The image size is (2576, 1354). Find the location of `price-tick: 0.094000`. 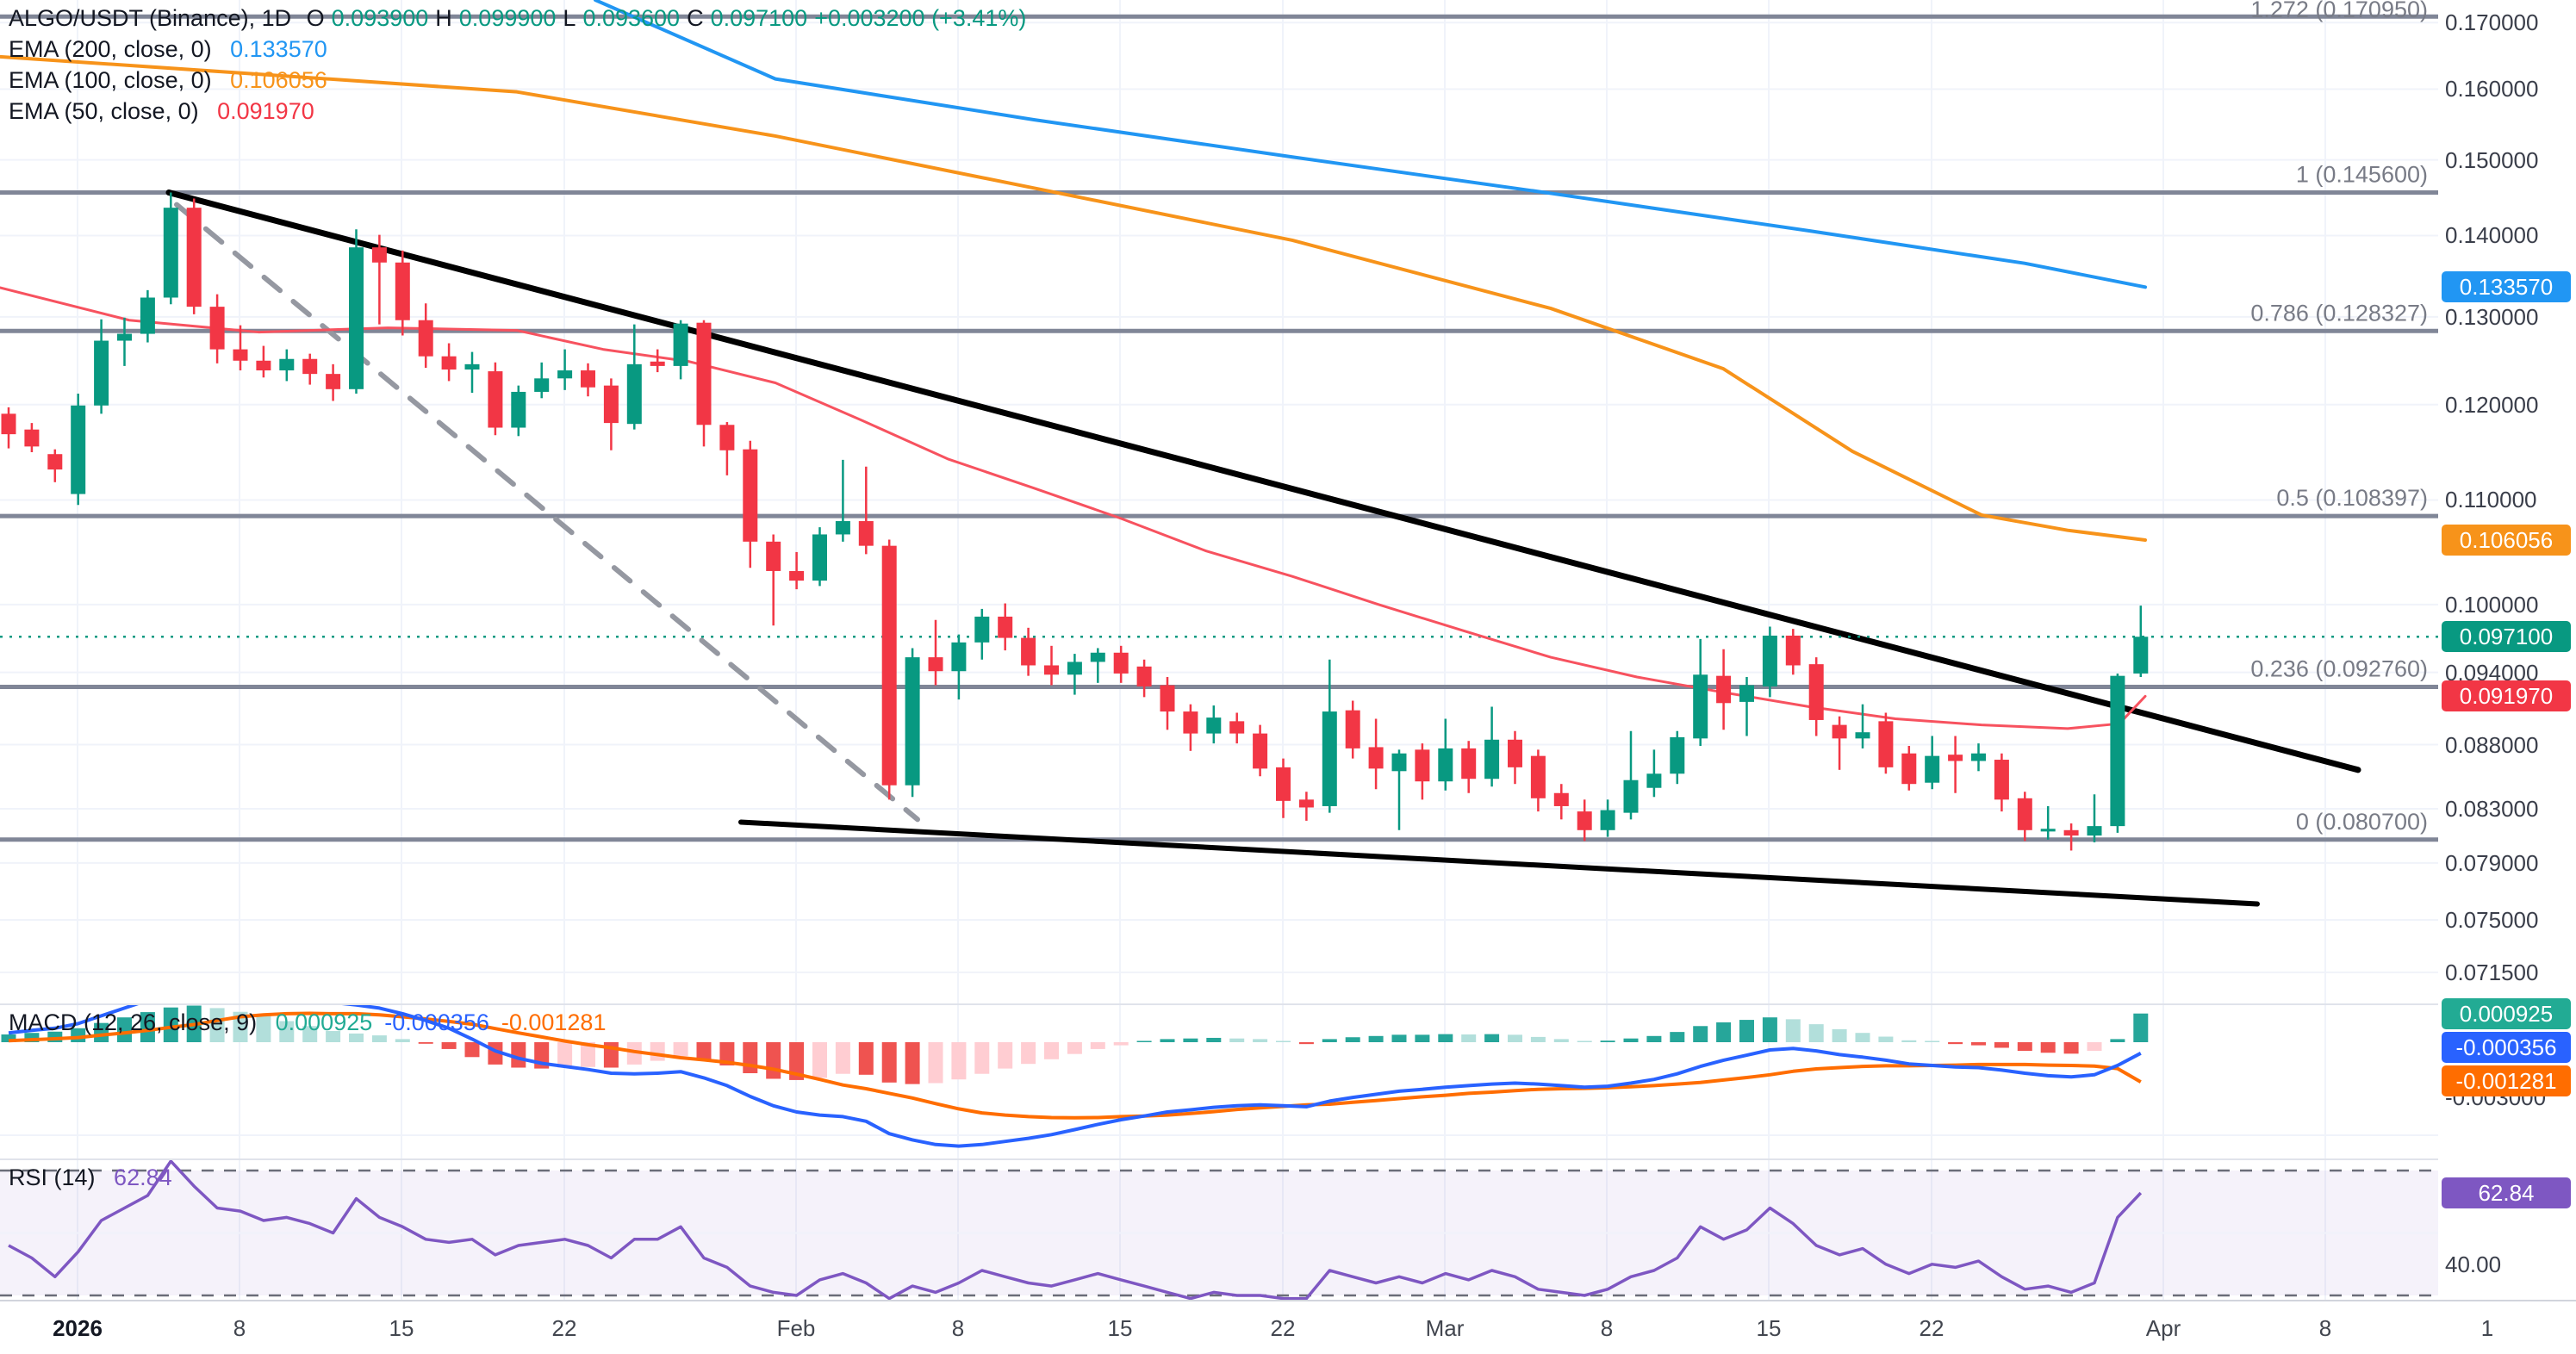

price-tick: 0.094000 is located at coordinates (2492, 672).